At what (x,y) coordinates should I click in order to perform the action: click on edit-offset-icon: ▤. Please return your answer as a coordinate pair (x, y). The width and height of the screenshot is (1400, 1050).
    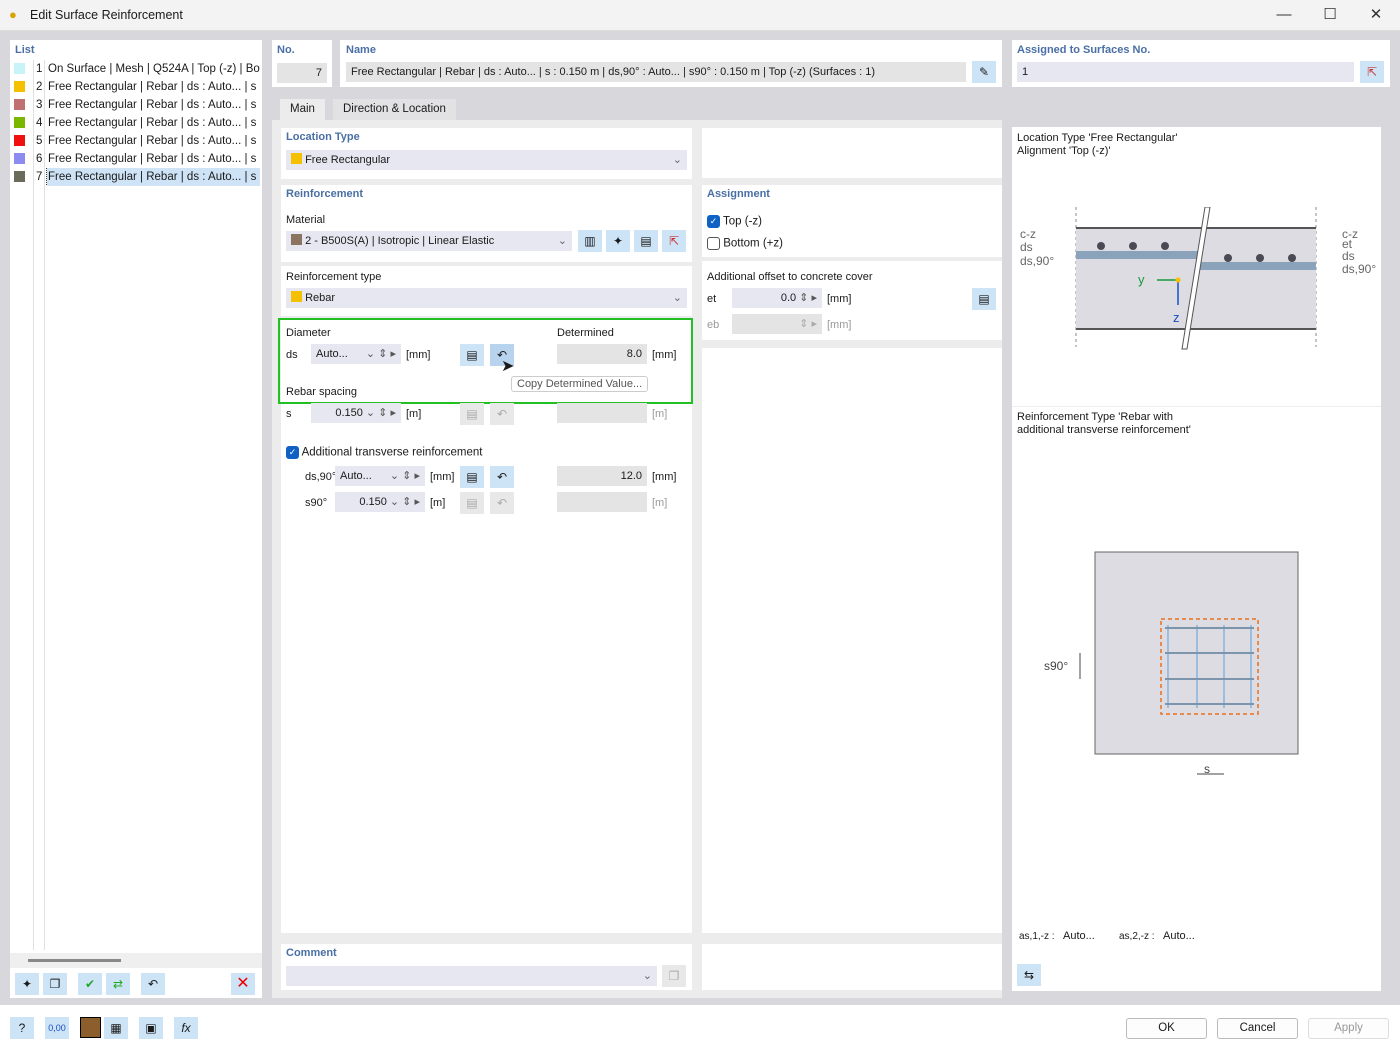
    Looking at the image, I should click on (984, 299).